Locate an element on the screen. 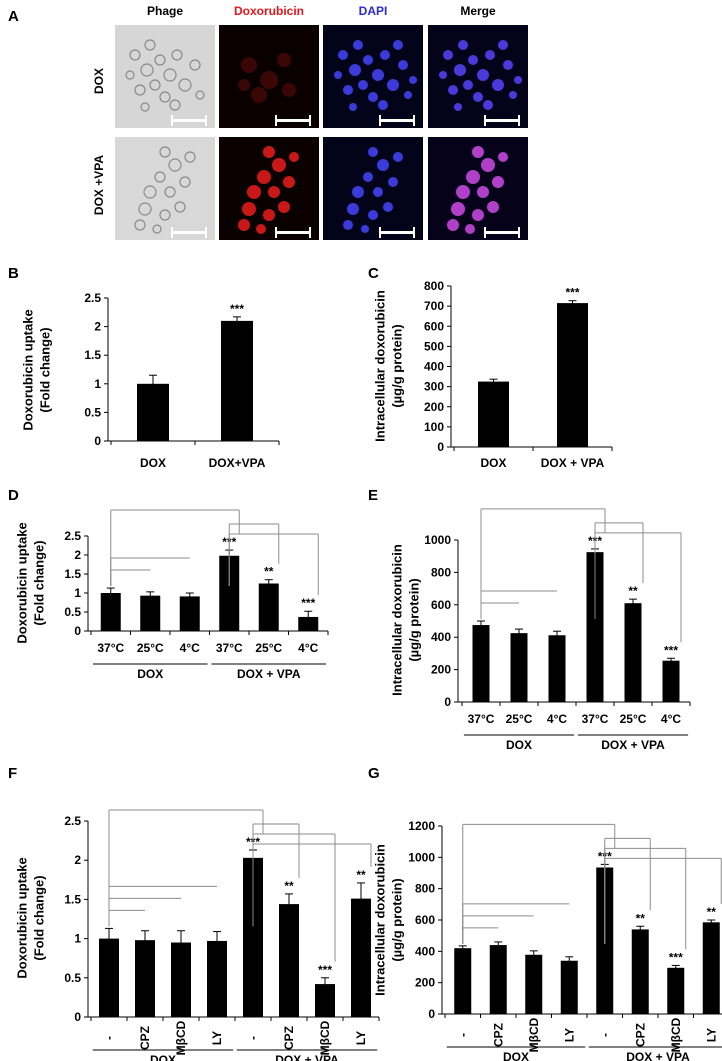  category-label: 4°C is located at coordinates (308, 648).